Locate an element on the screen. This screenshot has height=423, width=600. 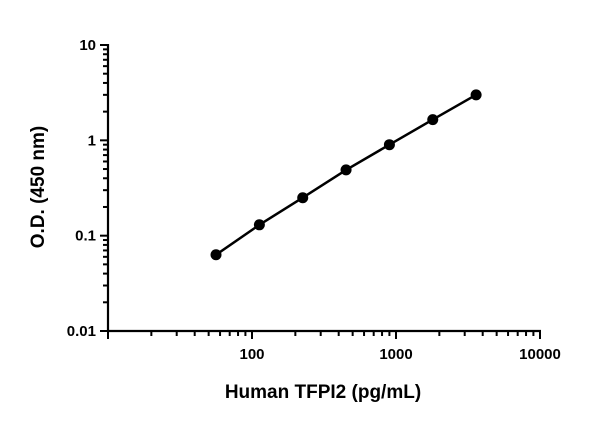
y-tick-label: 0.1 is located at coordinates (85, 236).